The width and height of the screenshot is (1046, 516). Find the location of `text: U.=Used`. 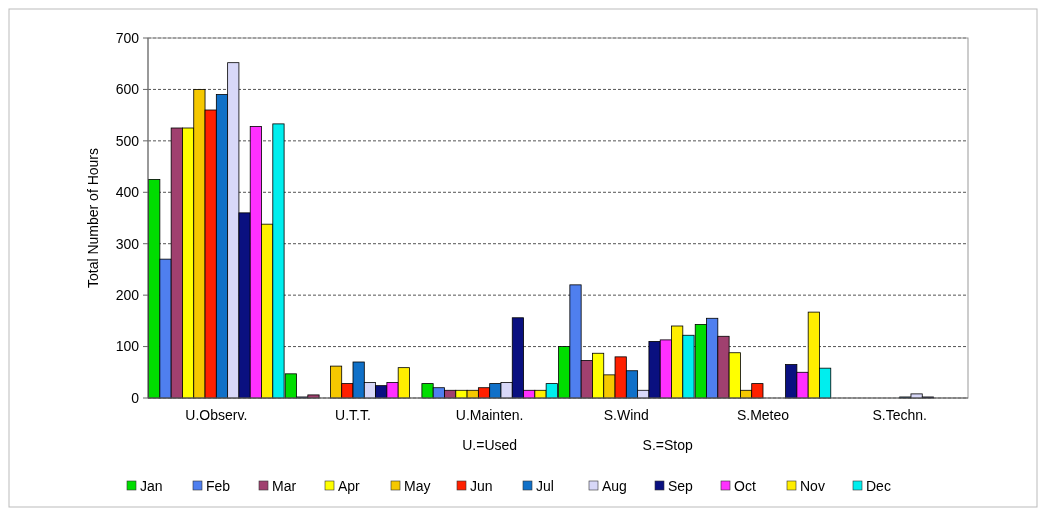

text: U.=Used is located at coordinates (490, 445).